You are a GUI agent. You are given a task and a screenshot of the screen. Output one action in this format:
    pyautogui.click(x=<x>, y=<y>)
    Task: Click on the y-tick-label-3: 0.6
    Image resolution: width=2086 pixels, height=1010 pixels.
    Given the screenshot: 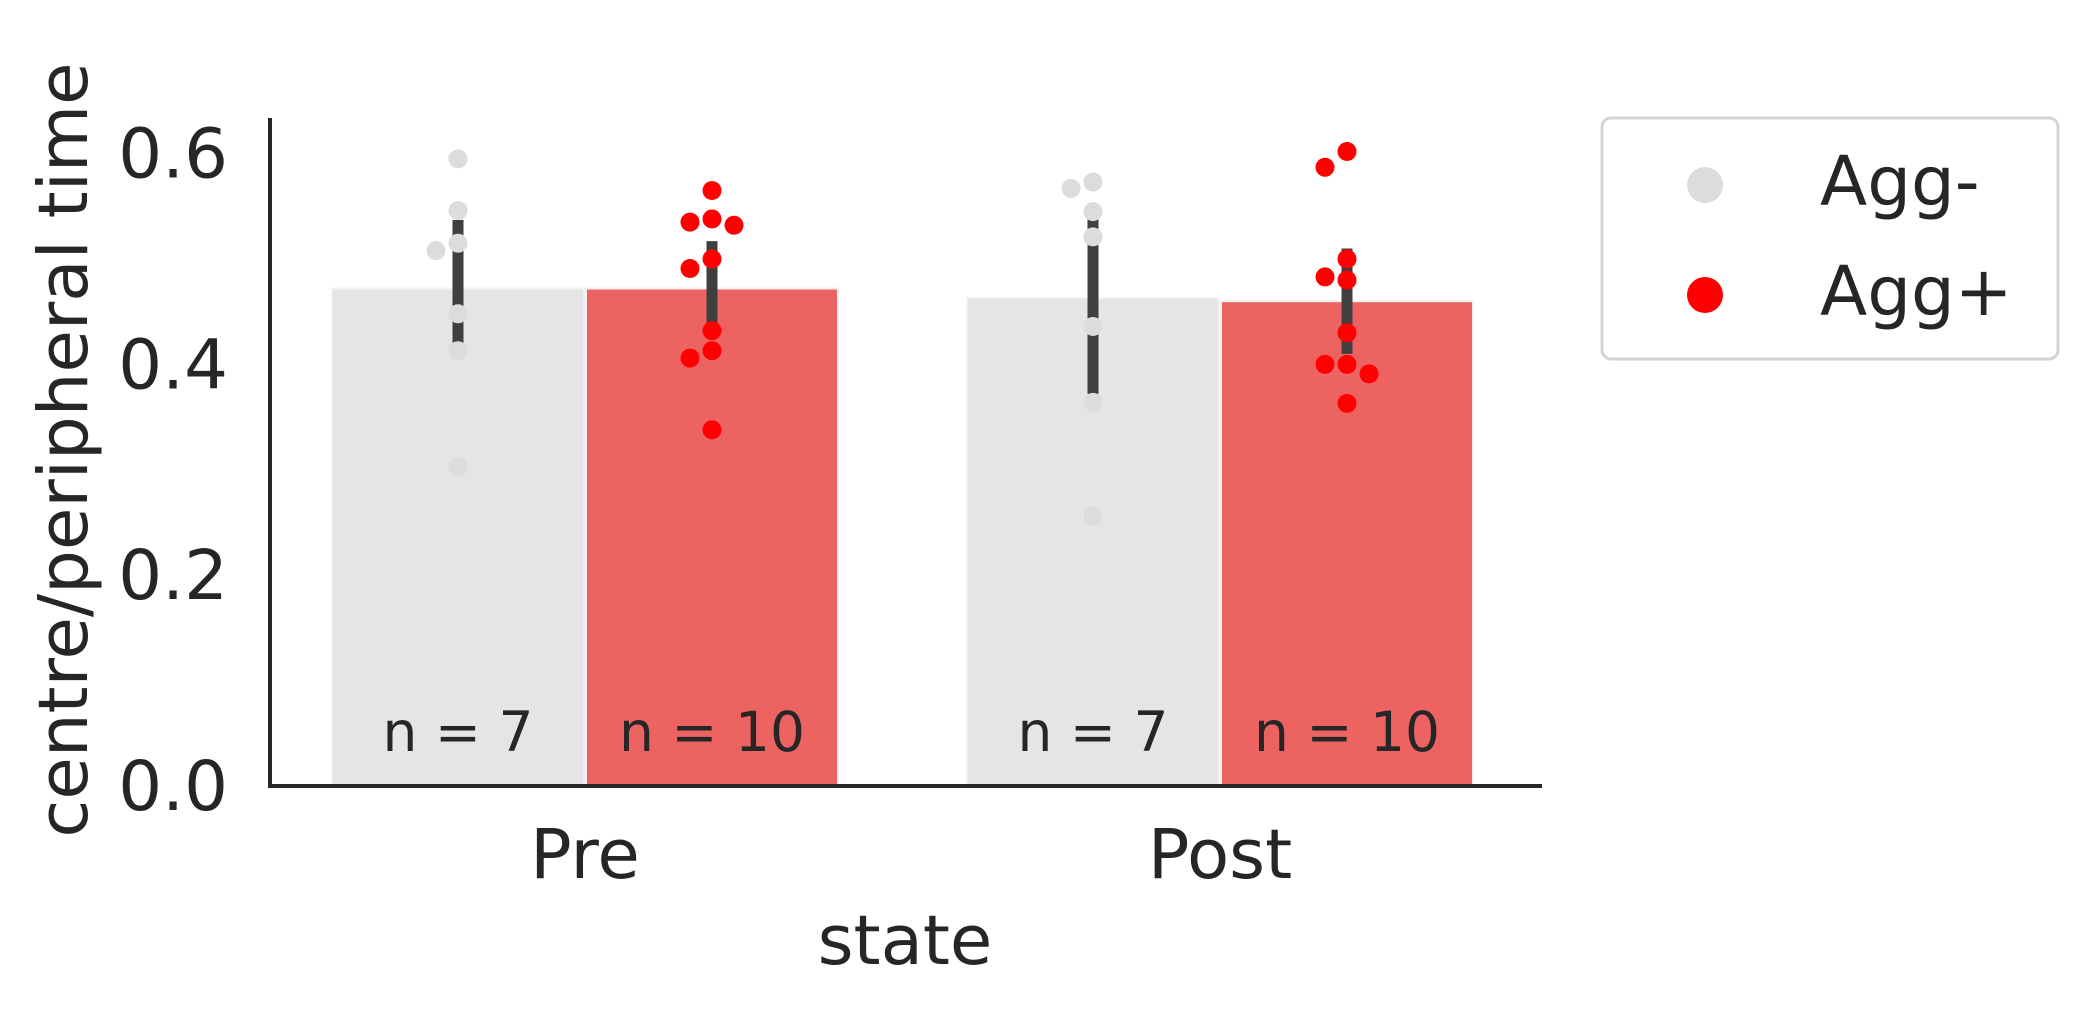 What is the action you would take?
    pyautogui.click(x=173, y=155)
    